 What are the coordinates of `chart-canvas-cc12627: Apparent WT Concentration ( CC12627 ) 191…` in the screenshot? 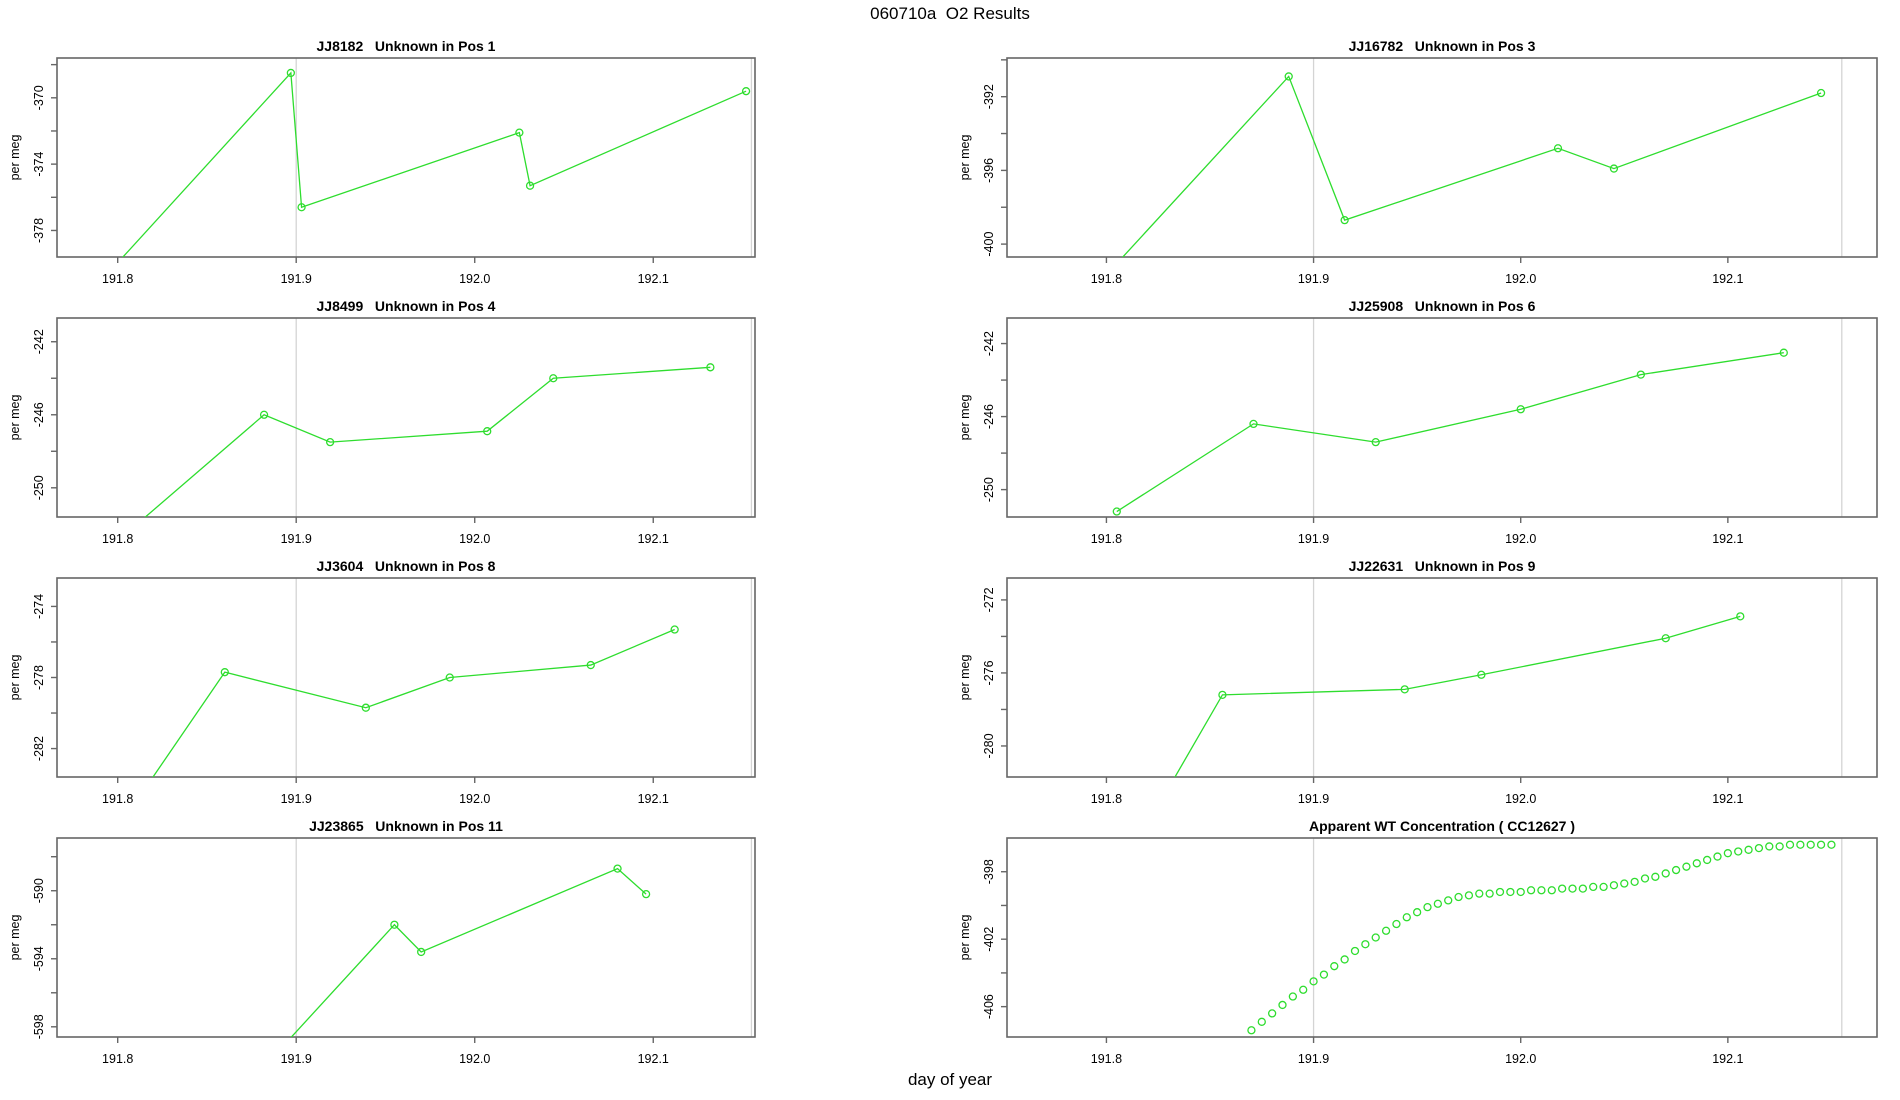 It's located at (1418, 942).